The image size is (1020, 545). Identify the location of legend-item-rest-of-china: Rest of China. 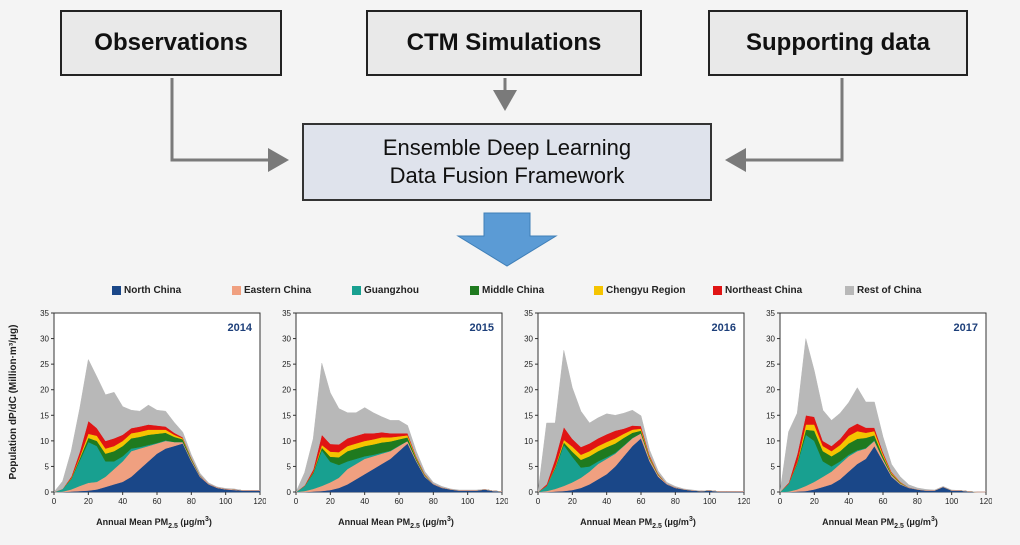
(883, 290).